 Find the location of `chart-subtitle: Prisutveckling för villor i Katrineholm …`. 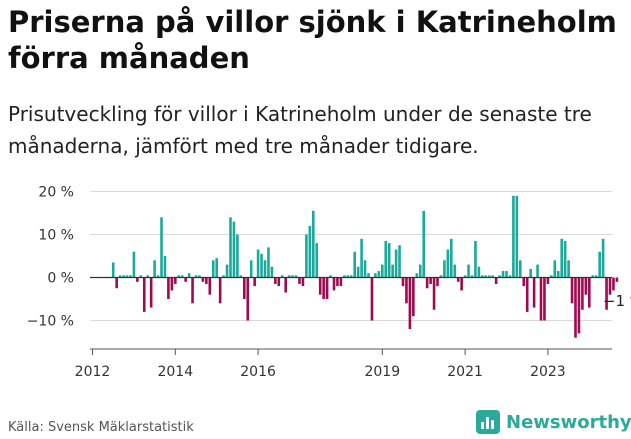

chart-subtitle: Prisutveckling för villor i Katrineholm … is located at coordinates (300, 130).